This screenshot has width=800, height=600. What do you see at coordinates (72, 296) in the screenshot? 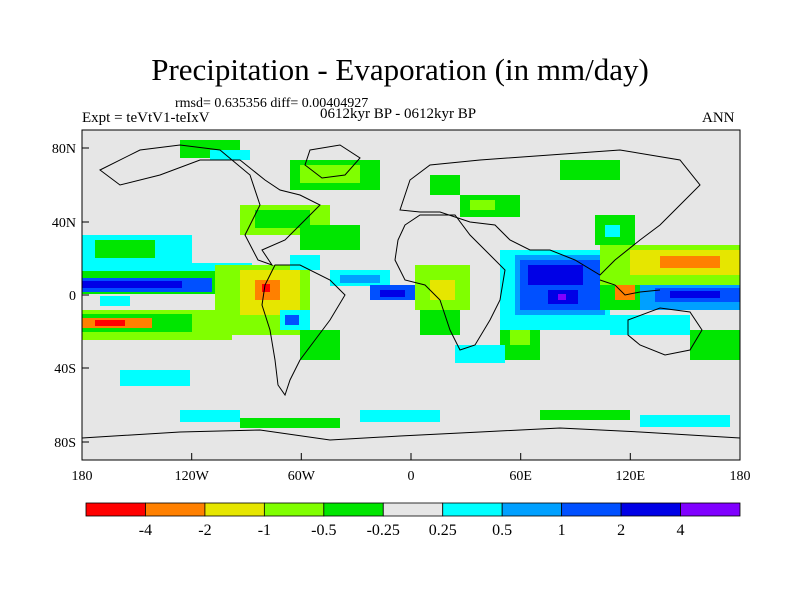
I see `lat-label: 0` at bounding box center [72, 296].